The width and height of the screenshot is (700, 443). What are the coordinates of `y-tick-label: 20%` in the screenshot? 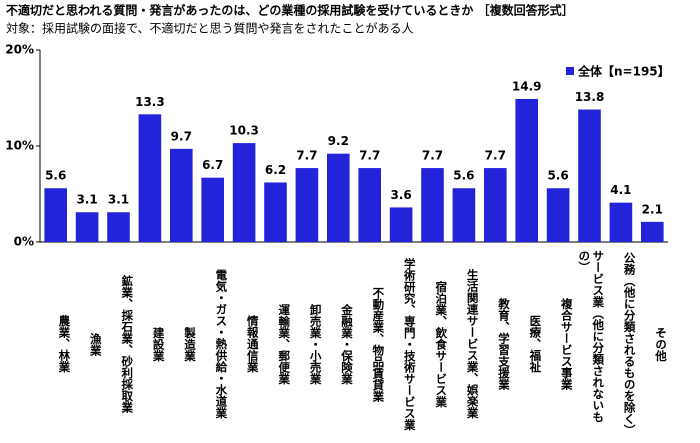 It's located at (19, 50).